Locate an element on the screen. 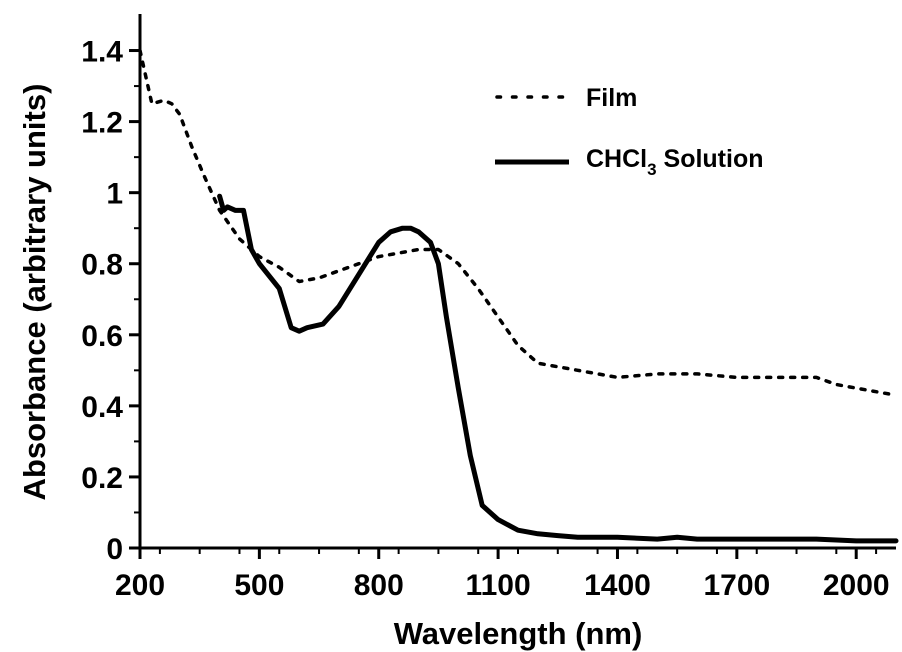 The width and height of the screenshot is (902, 652). y-ticks: 0 0.2 0.4 0.6 0.8 1 1.2 1.4 is located at coordinates (110, 301).